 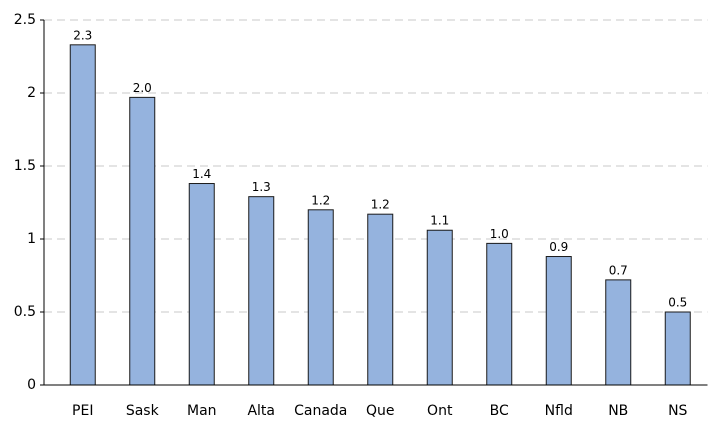 What do you see at coordinates (618, 411) in the screenshot?
I see `x-tick-label: NB` at bounding box center [618, 411].